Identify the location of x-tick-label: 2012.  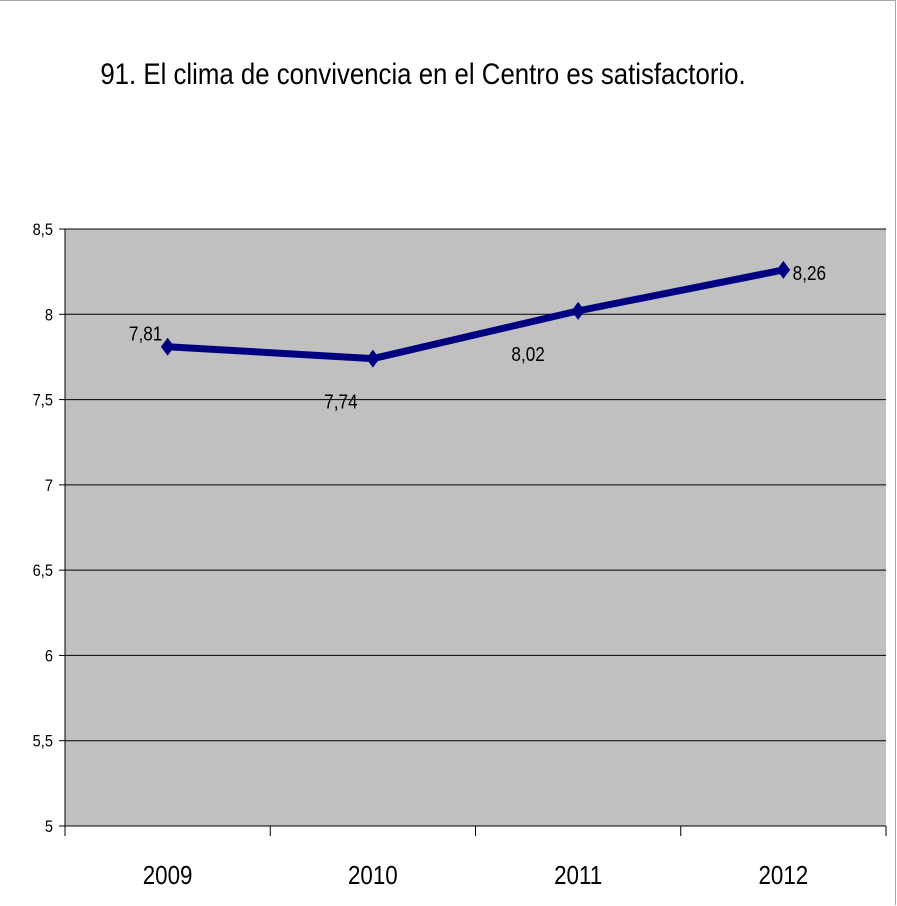
(784, 875).